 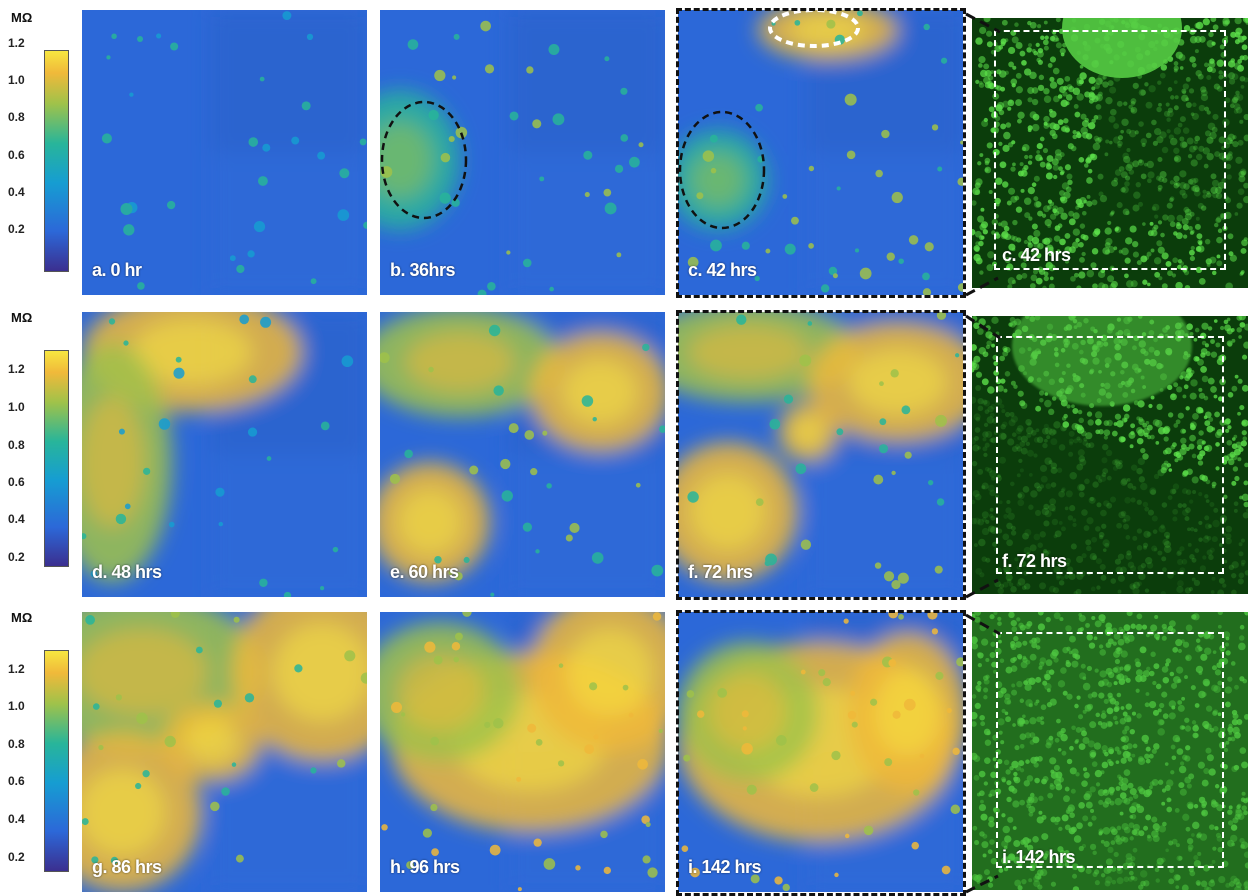 What do you see at coordinates (423, 270) in the screenshot?
I see `panel-label: b. 36hrs` at bounding box center [423, 270].